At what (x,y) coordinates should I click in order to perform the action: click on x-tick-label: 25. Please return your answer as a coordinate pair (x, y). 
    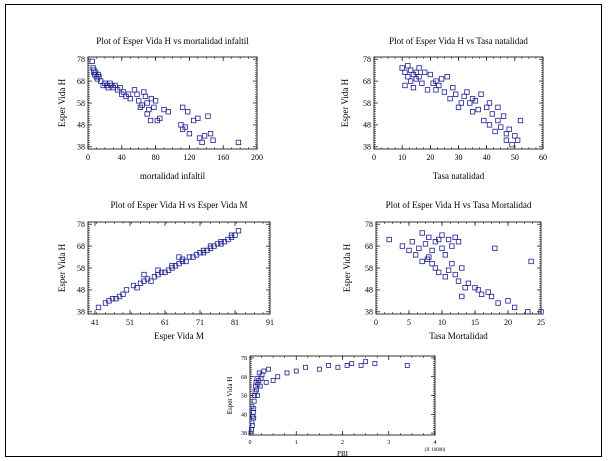
    Looking at the image, I should click on (541, 322).